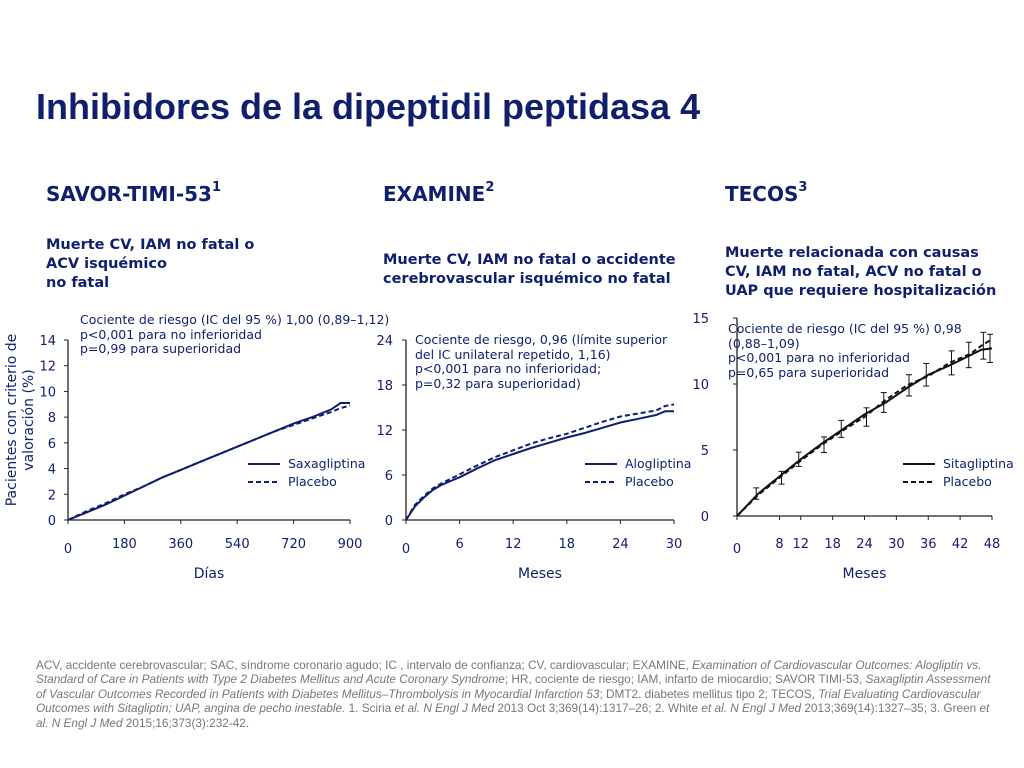  Describe the element at coordinates (527, 279) in the screenshot. I see `endpoint-line: cerebrovascular isquémico no fatal` at that location.